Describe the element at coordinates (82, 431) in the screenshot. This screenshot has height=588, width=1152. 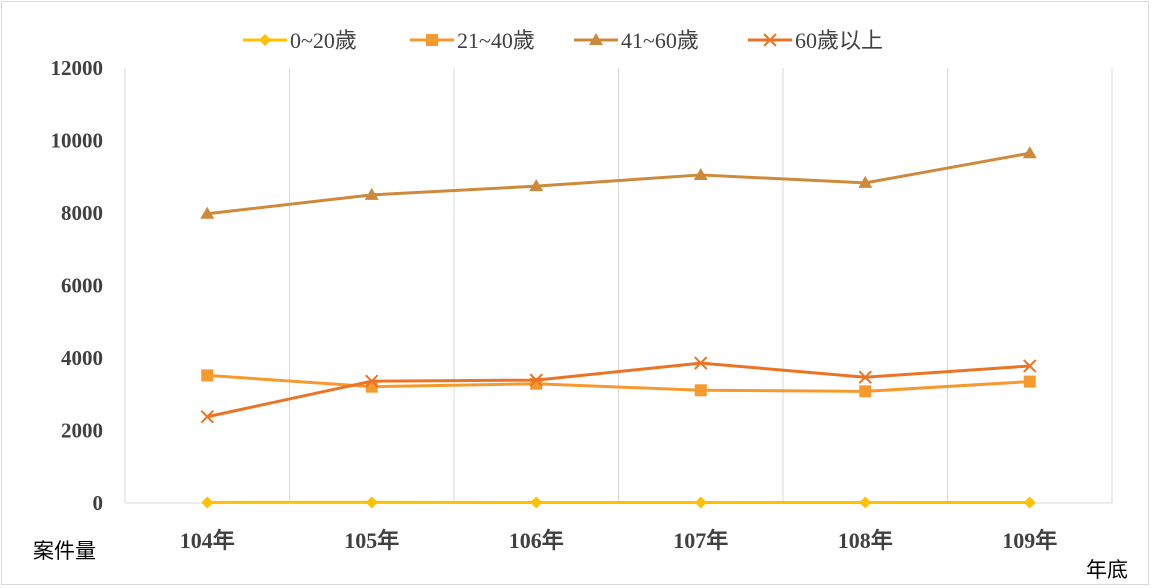
I see `y-tick-label: 2000` at that location.